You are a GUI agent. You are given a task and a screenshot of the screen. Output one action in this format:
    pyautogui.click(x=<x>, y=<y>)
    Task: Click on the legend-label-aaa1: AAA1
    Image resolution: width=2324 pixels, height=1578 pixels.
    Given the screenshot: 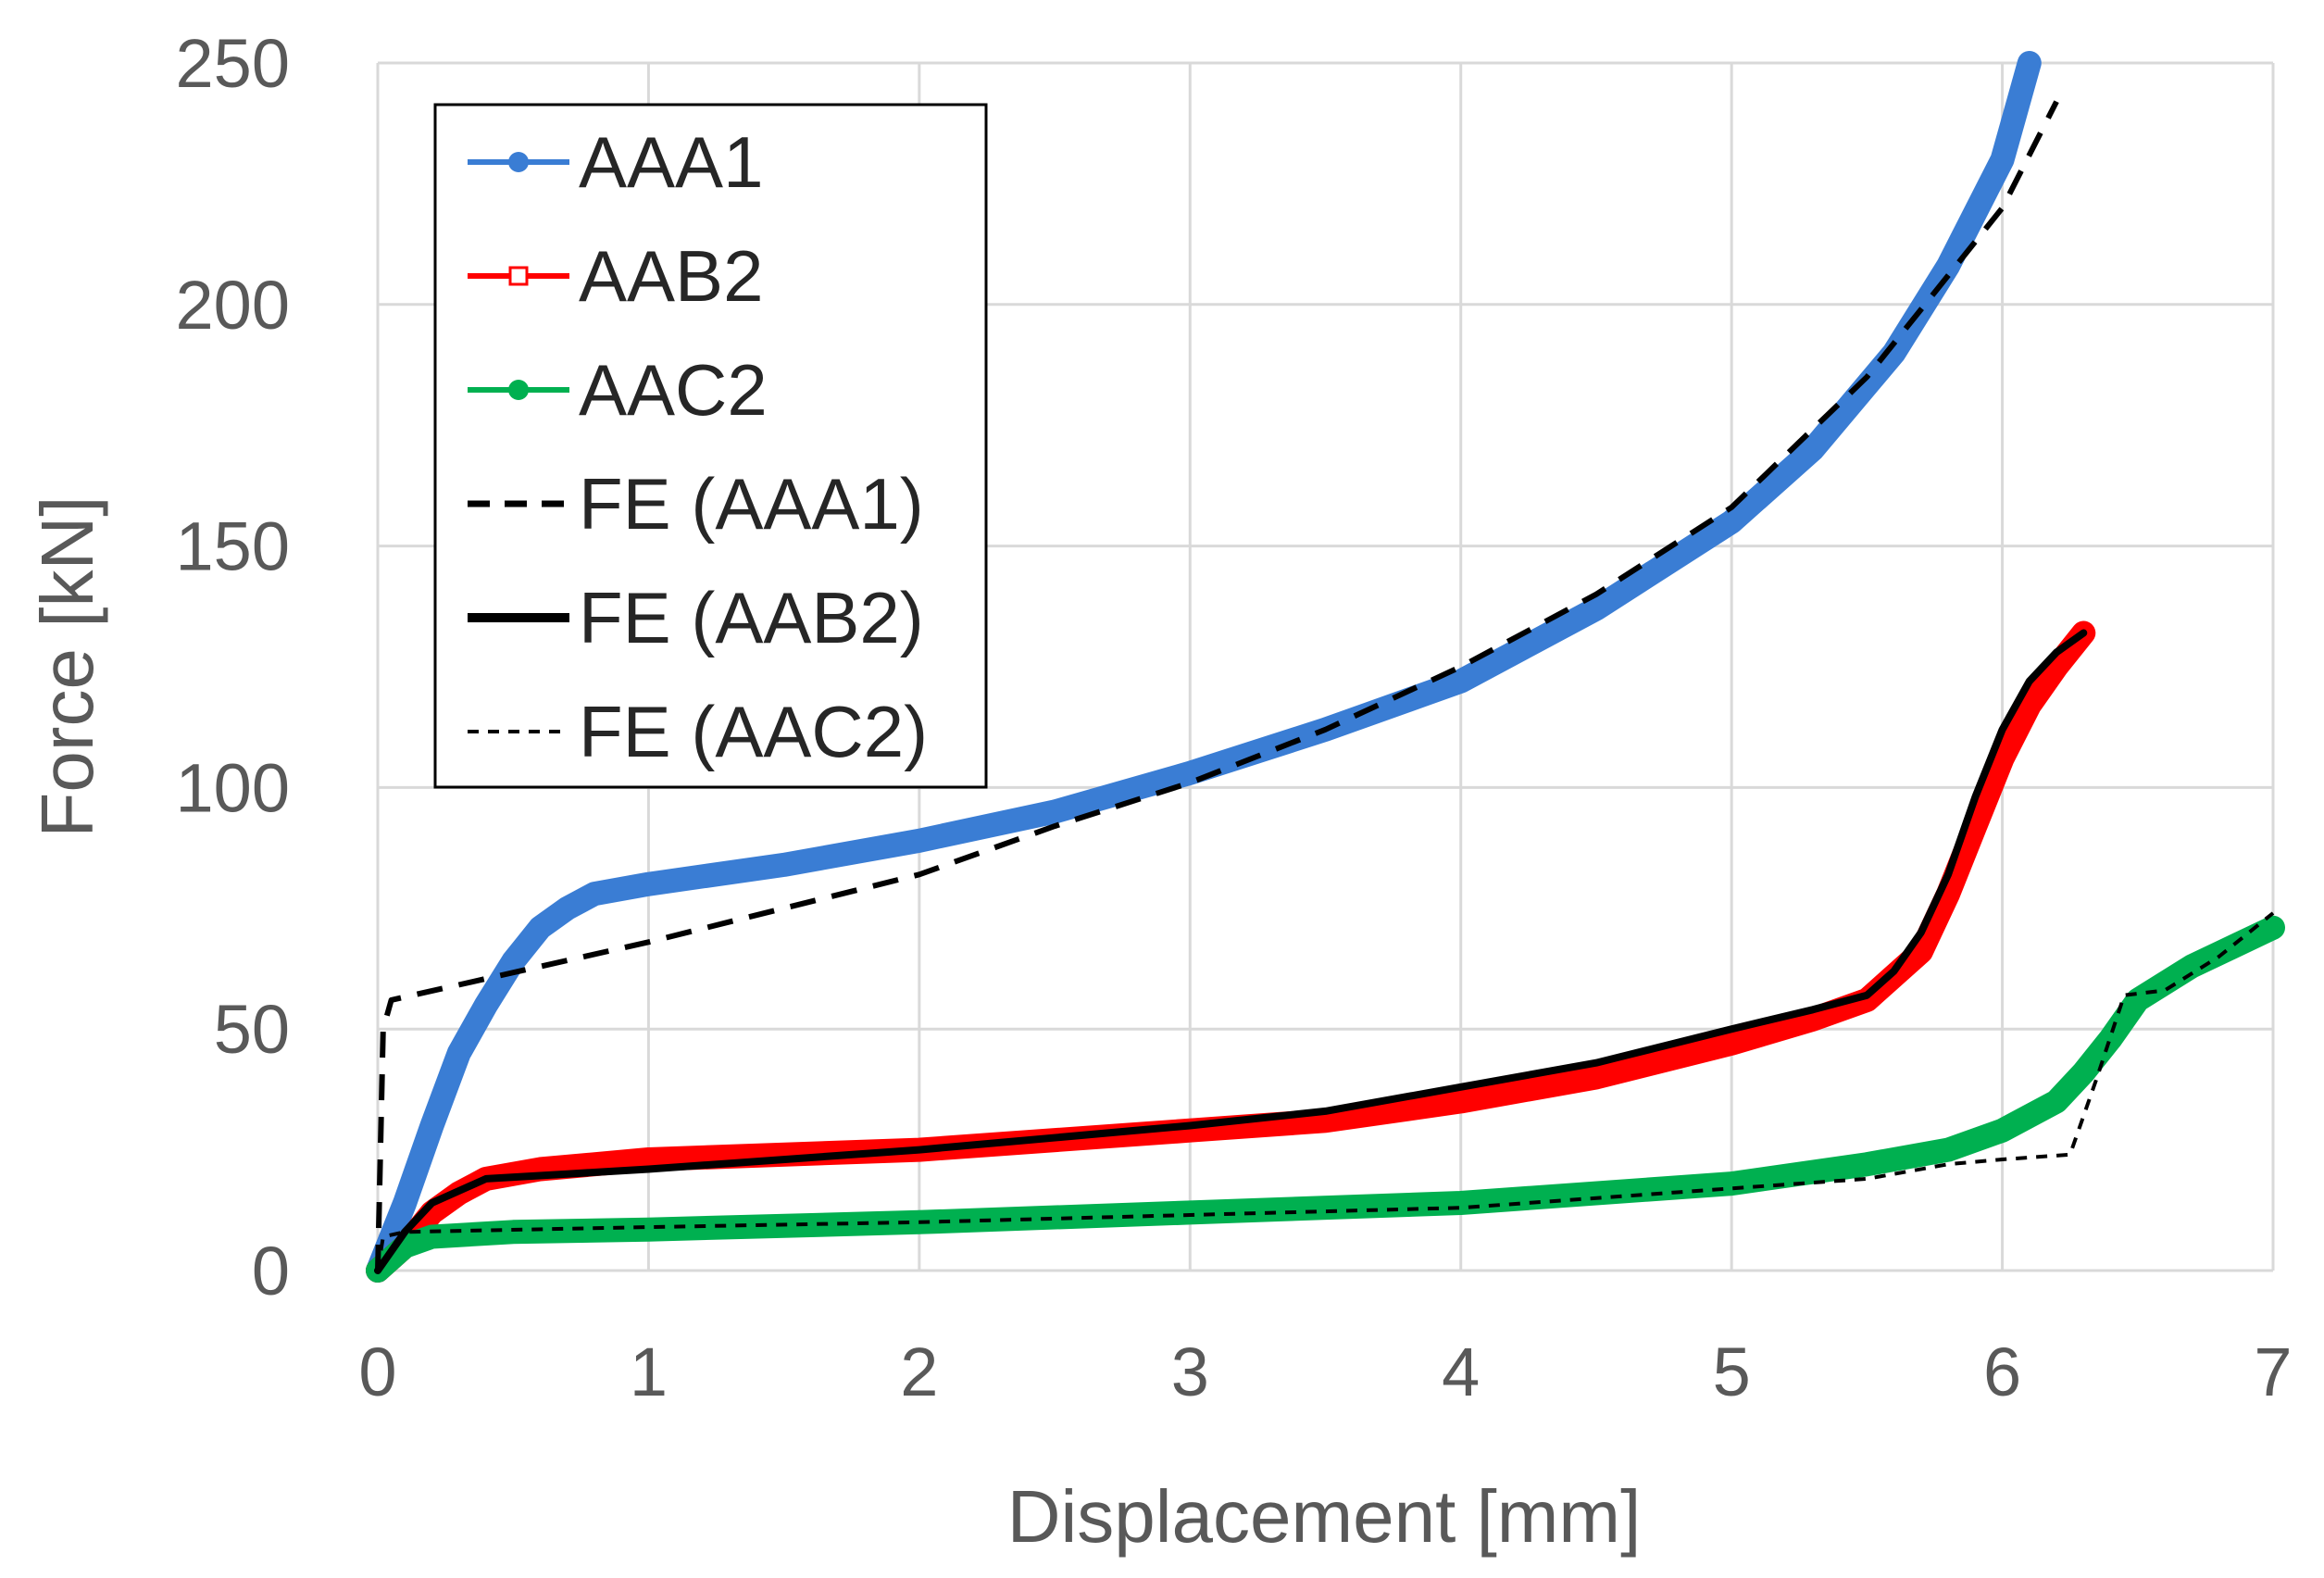 What is the action you would take?
    pyautogui.click(x=671, y=162)
    